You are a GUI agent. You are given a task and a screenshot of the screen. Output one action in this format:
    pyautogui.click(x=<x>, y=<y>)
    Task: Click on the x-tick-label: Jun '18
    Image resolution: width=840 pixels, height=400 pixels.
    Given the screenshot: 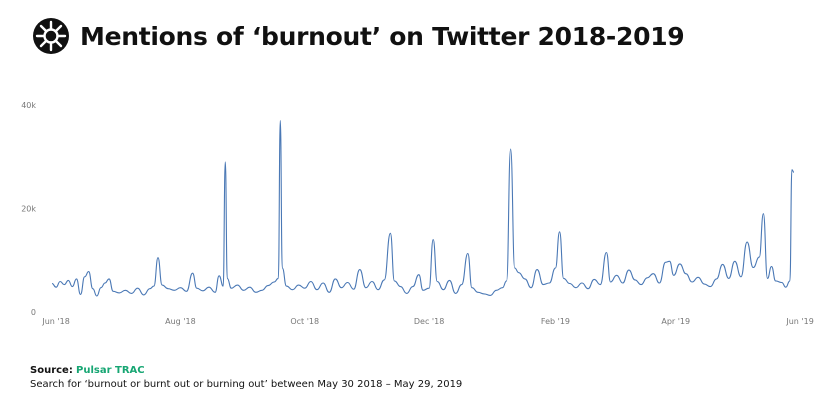 What is the action you would take?
    pyautogui.click(x=55, y=321)
    